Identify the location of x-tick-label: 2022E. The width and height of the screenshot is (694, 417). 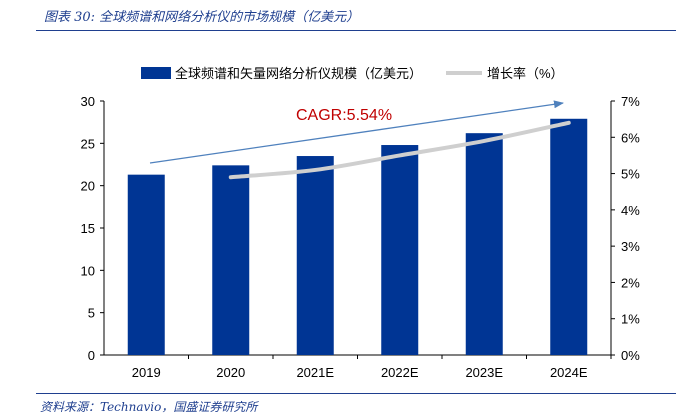
(400, 372).